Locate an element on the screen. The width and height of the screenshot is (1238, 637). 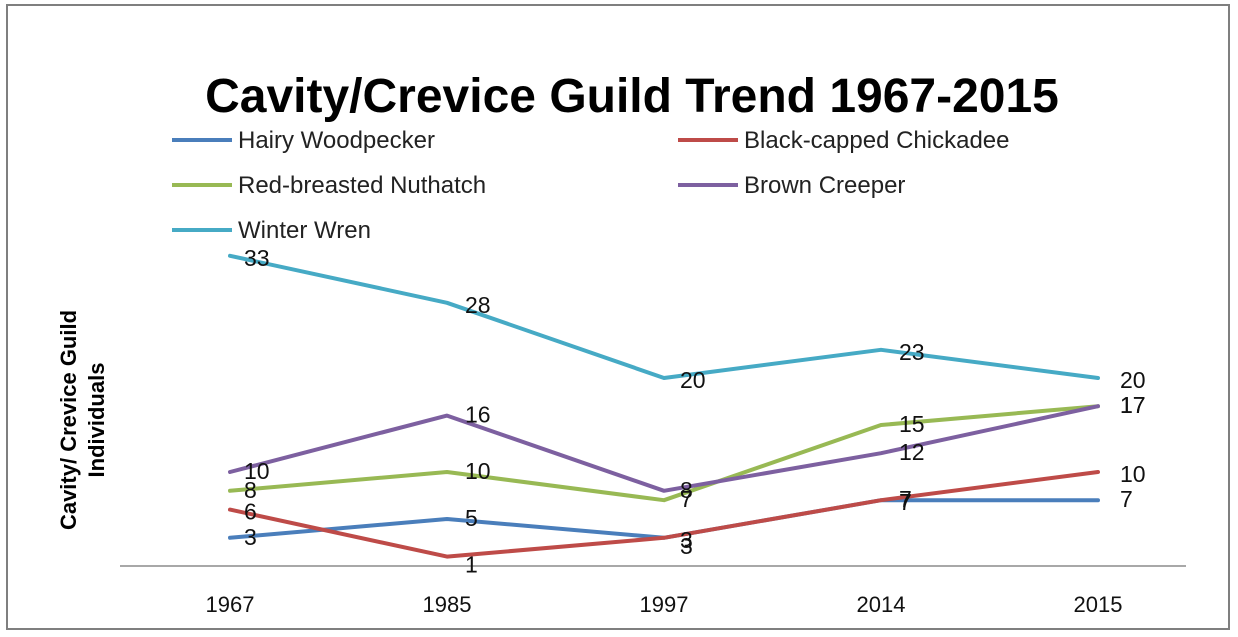
legend-item-brown-creeper: Brown Creeper is located at coordinates (791, 185).